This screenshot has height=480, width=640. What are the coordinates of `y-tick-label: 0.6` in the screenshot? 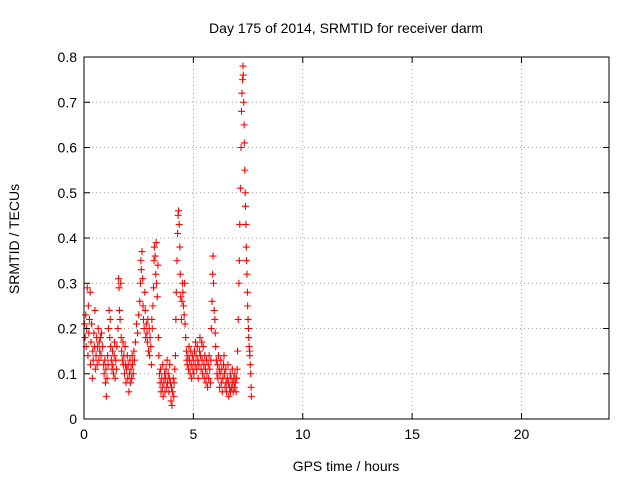 It's located at (68, 148).